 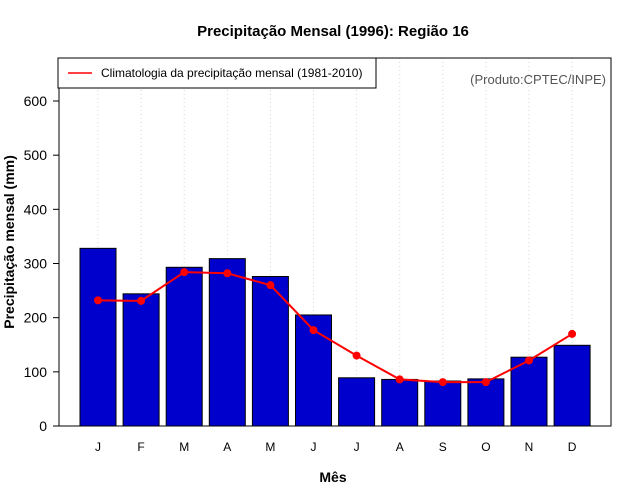 What do you see at coordinates (332, 477) in the screenshot?
I see `x-axis-label: Mês` at bounding box center [332, 477].